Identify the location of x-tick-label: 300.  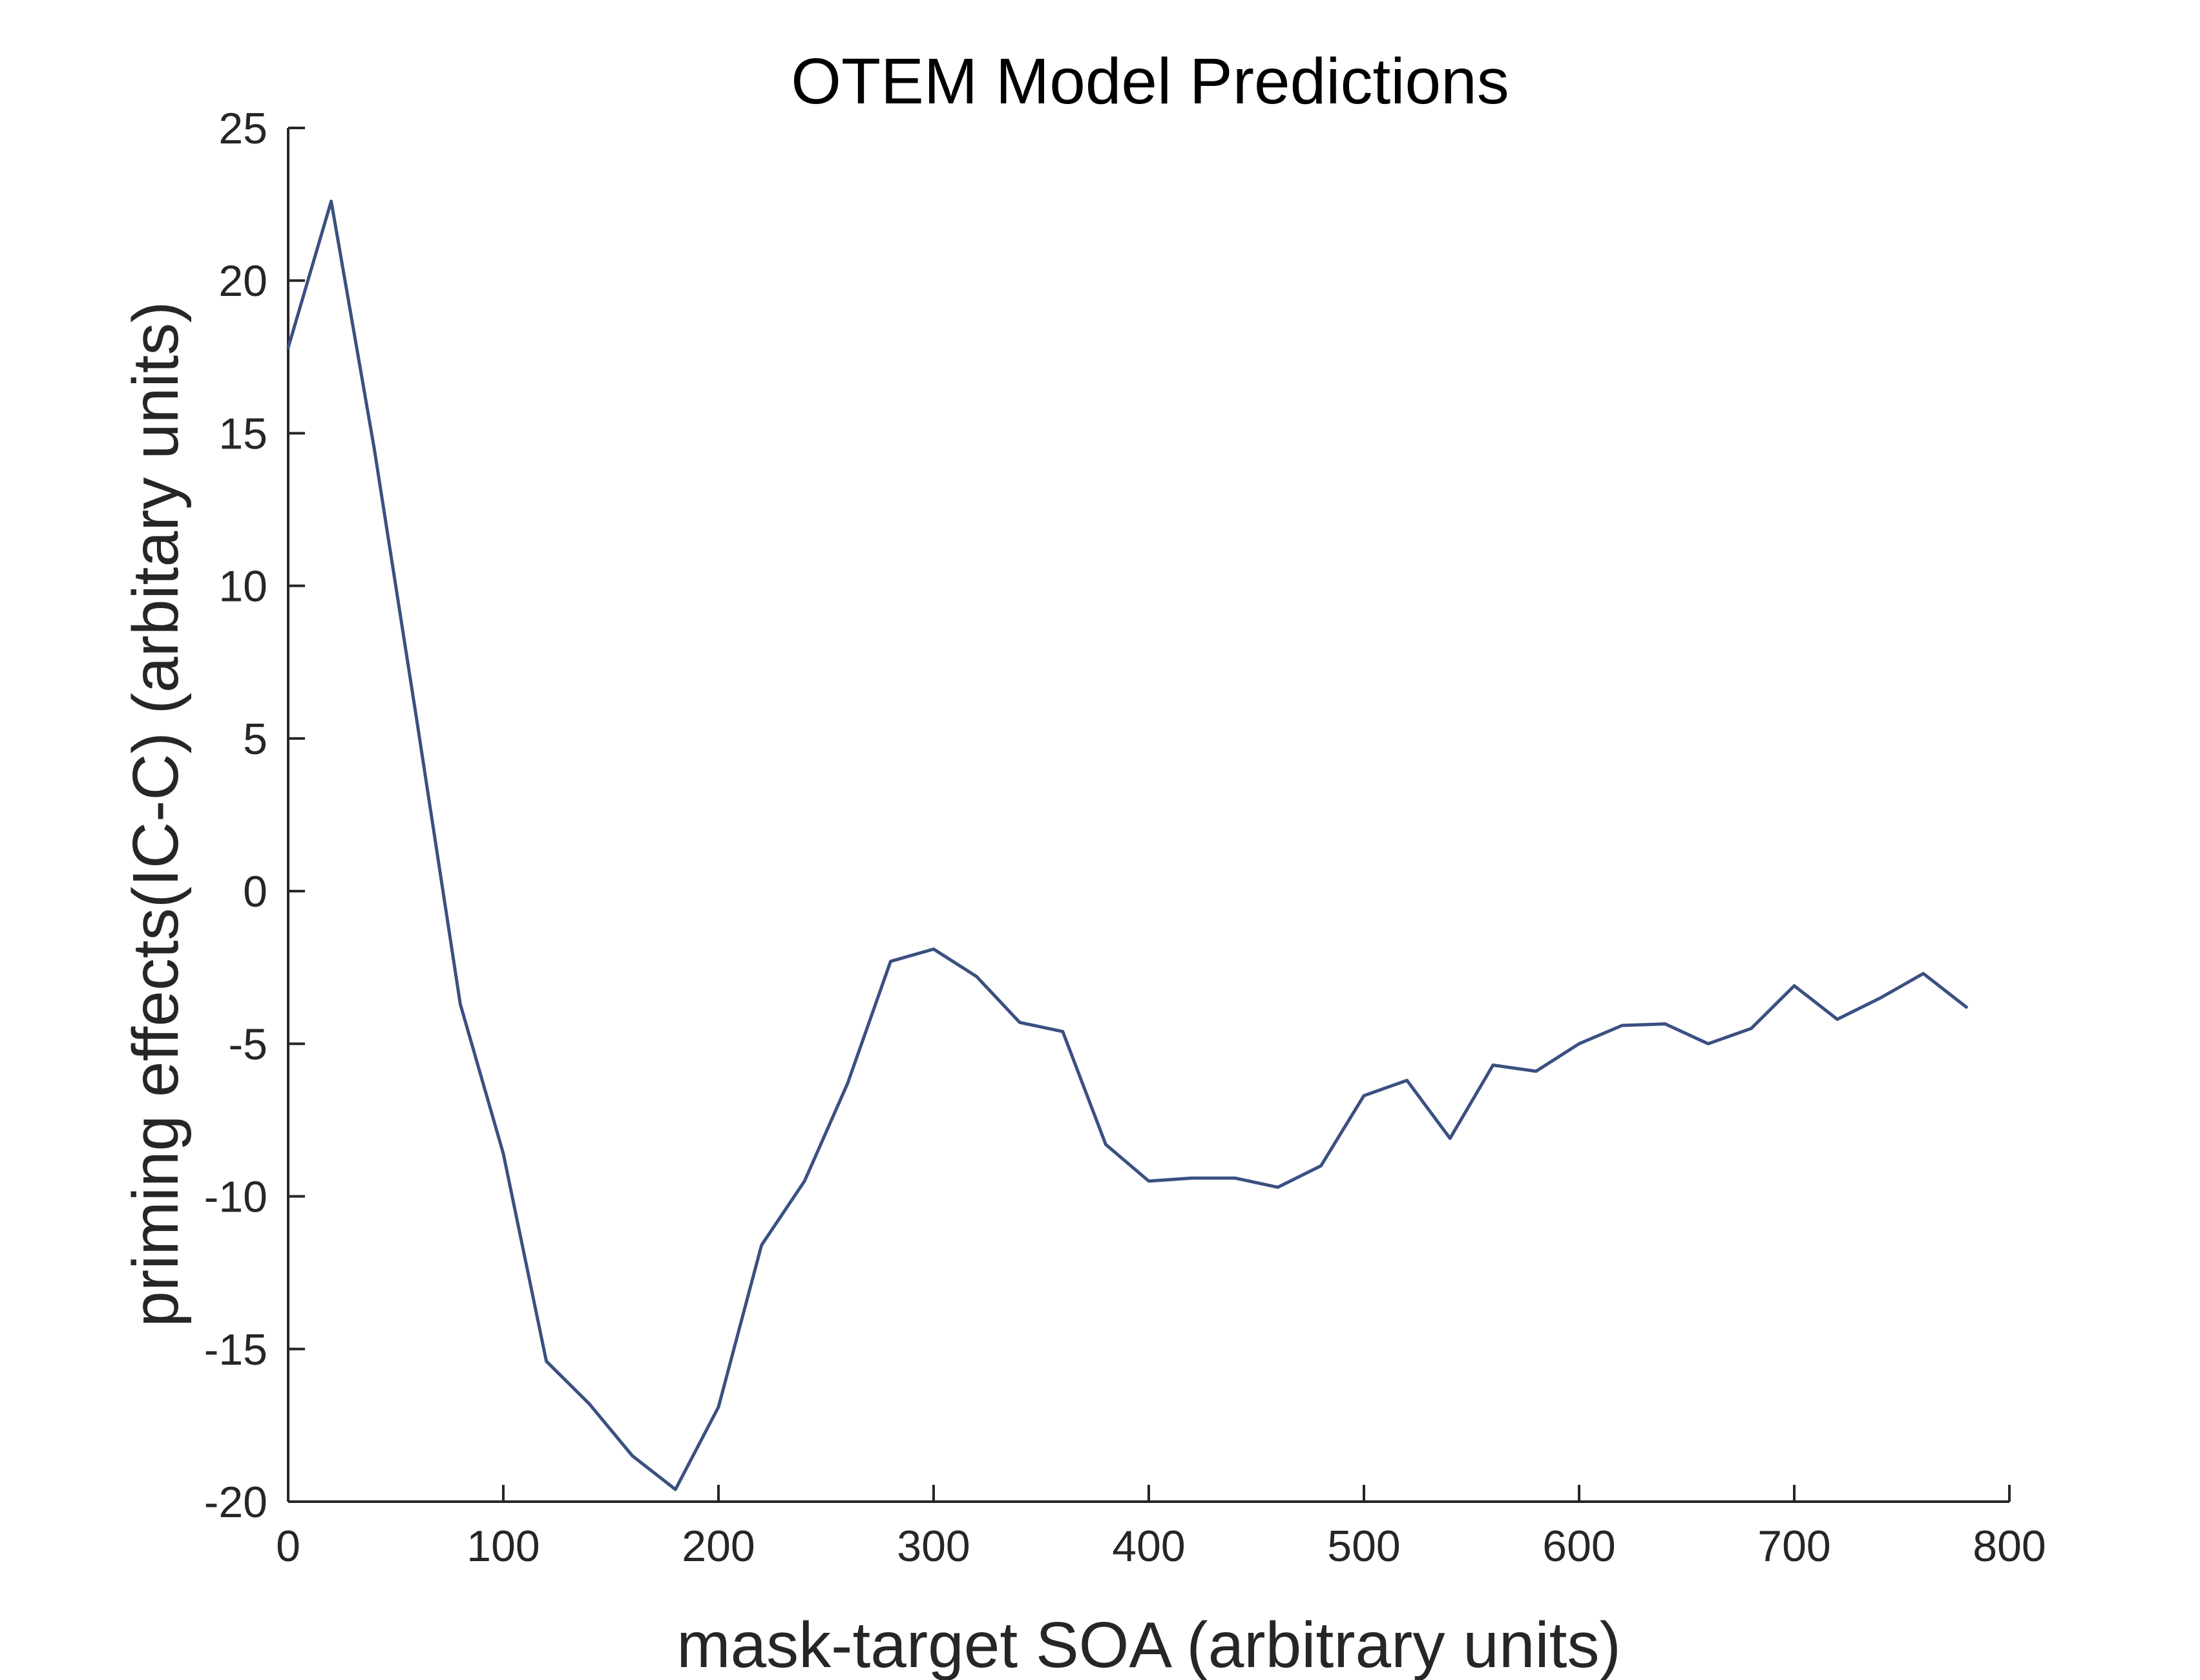
(933, 1547).